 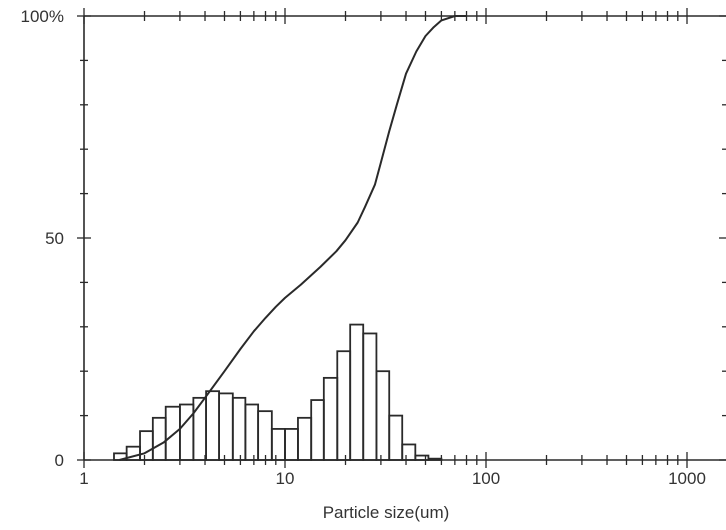 What do you see at coordinates (54, 238) in the screenshot?
I see `y-tick-label: 50` at bounding box center [54, 238].